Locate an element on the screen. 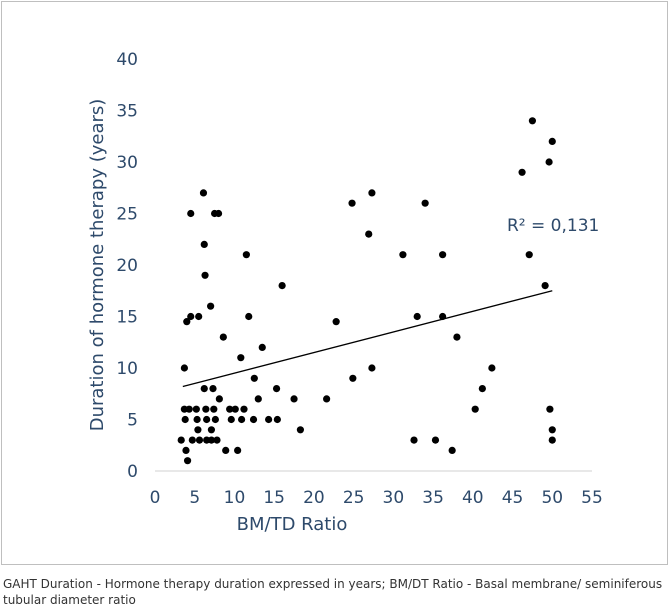  x-tick-label: 15 is located at coordinates (274, 498).